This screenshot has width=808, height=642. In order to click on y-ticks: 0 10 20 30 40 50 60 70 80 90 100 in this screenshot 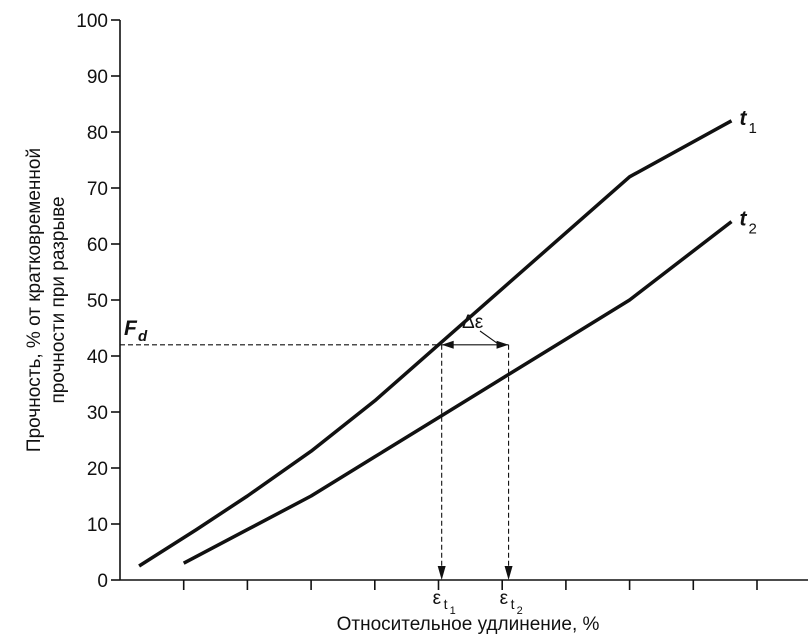, I will do `click(98, 301)`.